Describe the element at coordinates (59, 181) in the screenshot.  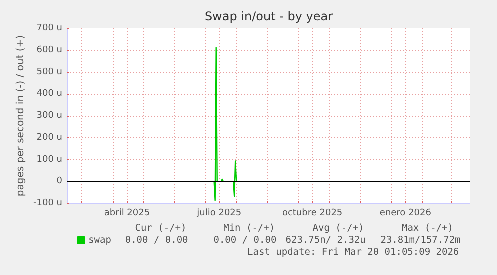
I see `y-tick-label: 0` at that location.